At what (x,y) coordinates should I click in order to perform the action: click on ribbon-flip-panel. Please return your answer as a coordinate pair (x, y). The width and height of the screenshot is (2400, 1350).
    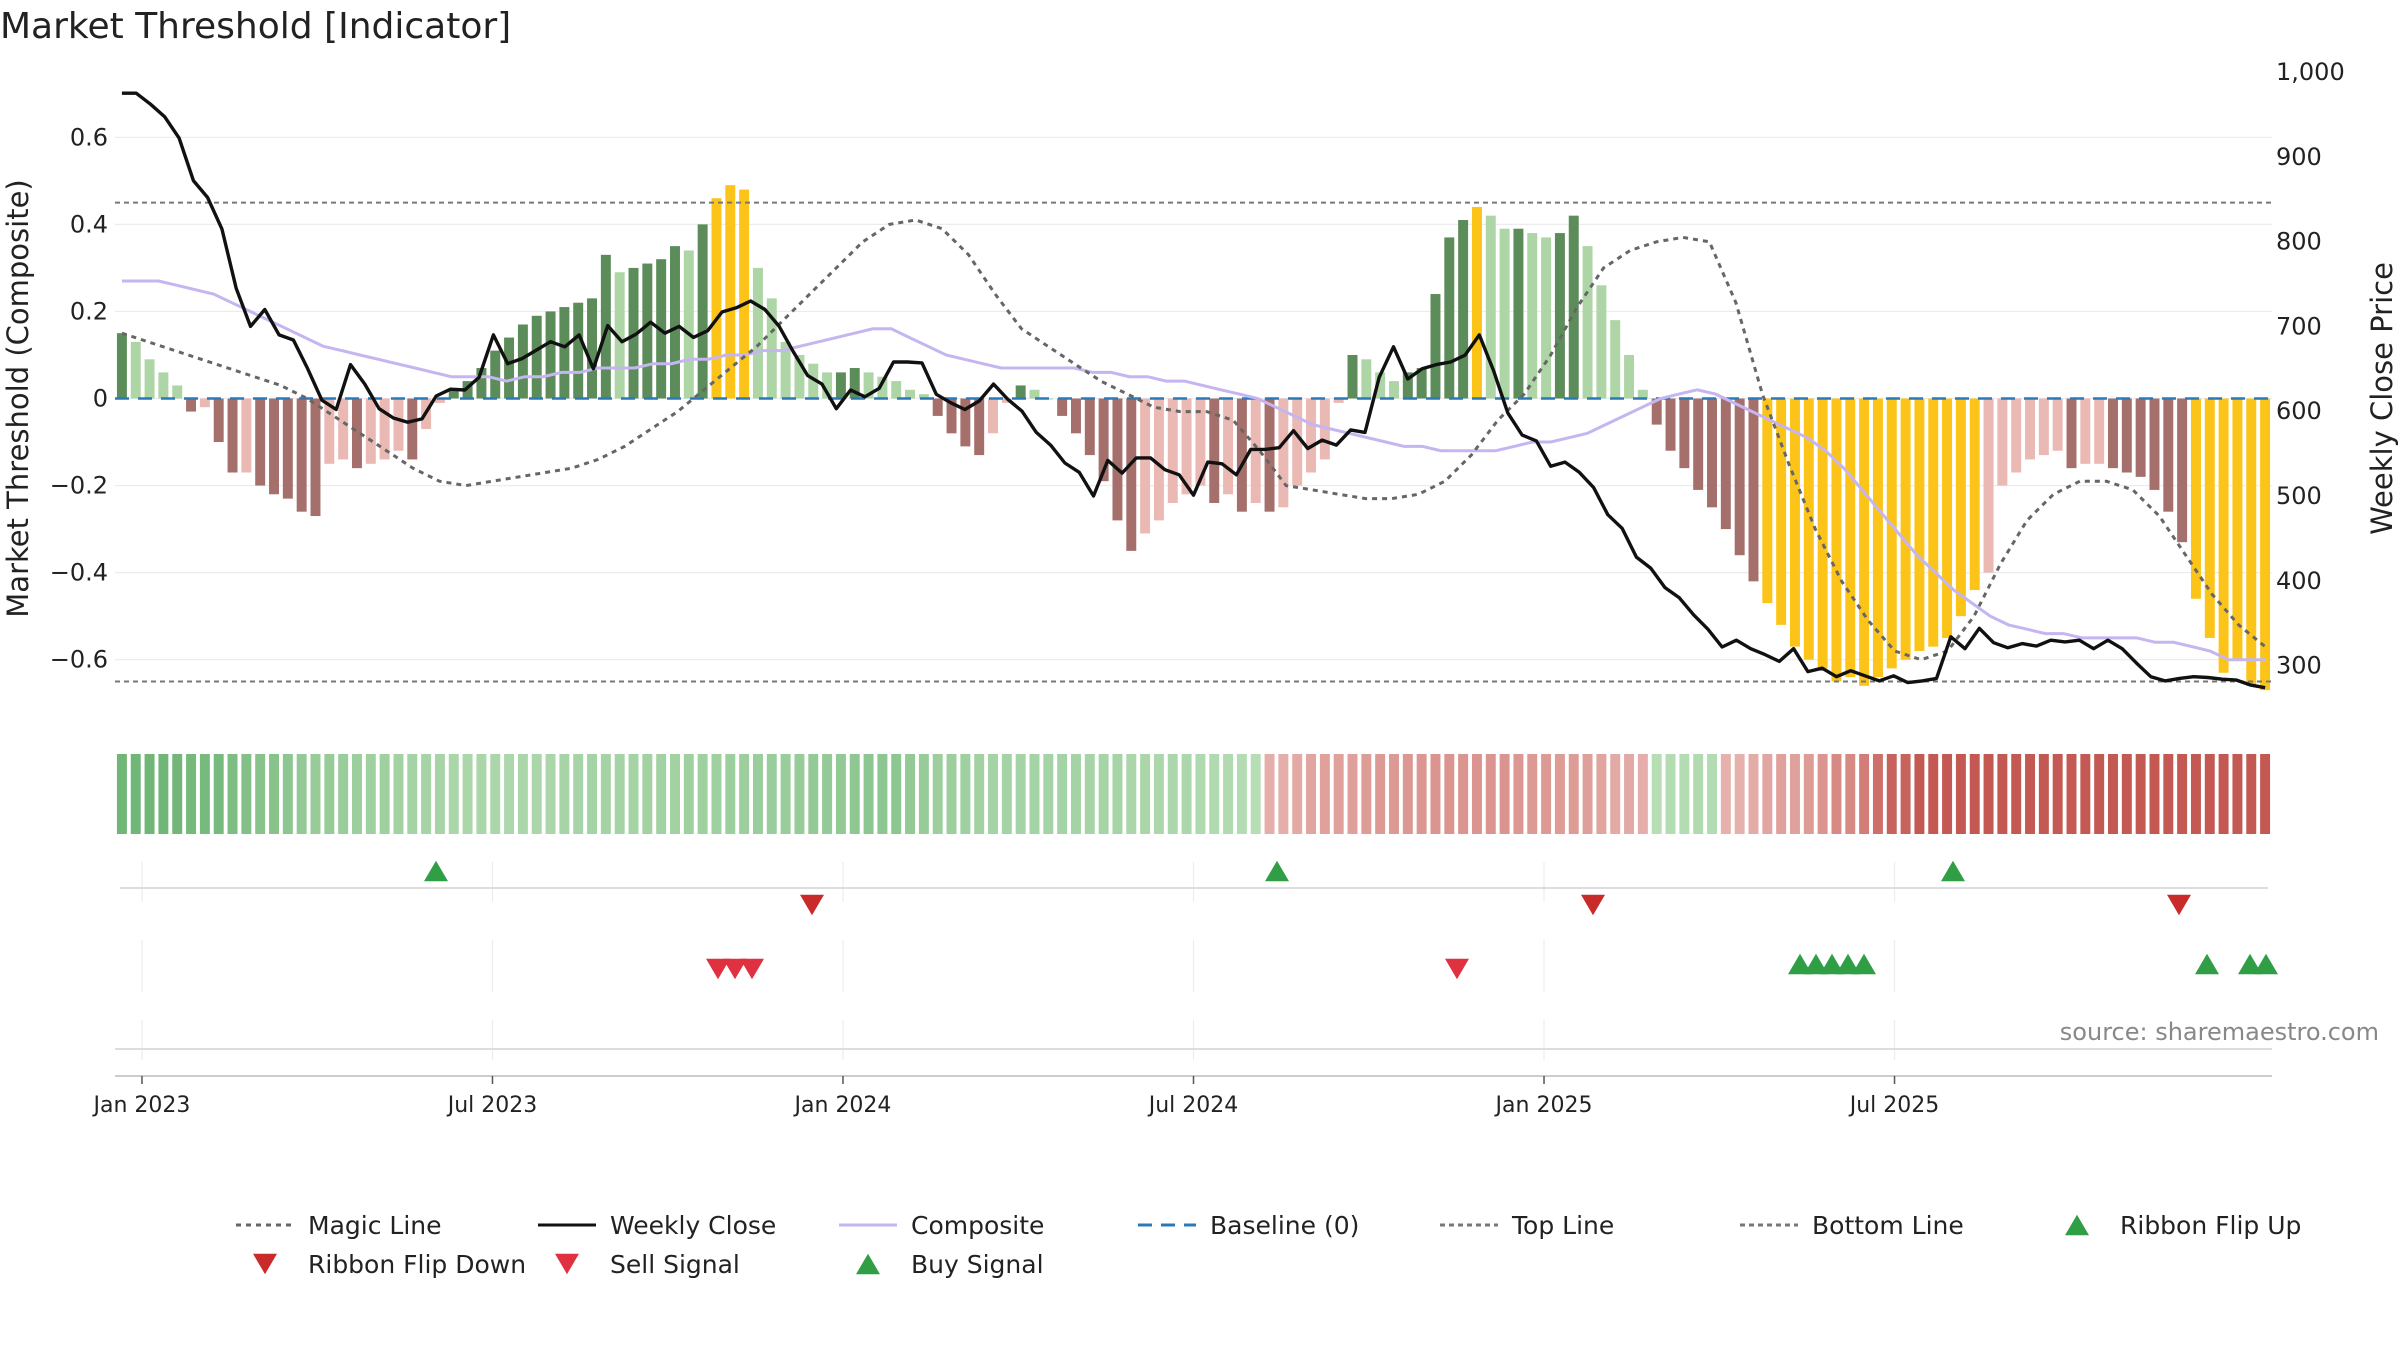
    Looking at the image, I should click on (1307, 888).